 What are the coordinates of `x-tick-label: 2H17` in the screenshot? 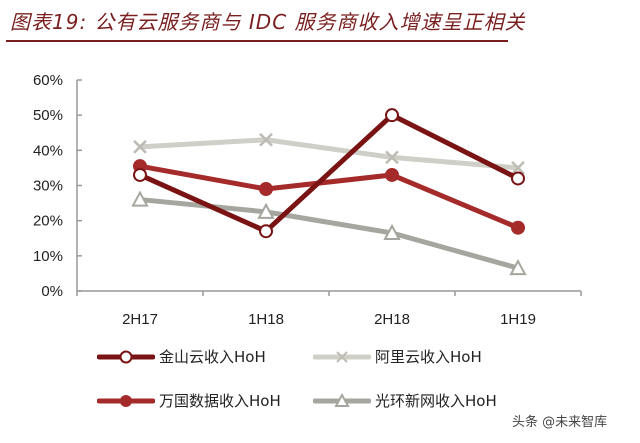 It's located at (140, 319).